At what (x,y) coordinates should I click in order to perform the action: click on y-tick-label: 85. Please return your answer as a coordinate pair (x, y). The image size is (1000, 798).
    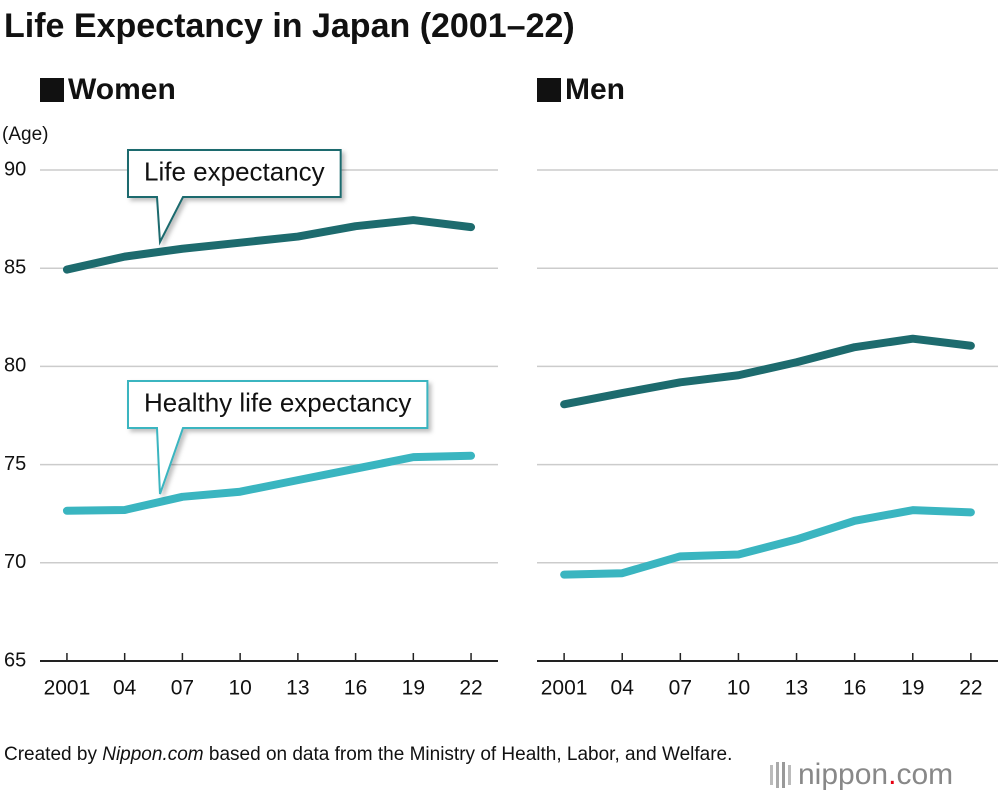
    Looking at the image, I should click on (15, 267).